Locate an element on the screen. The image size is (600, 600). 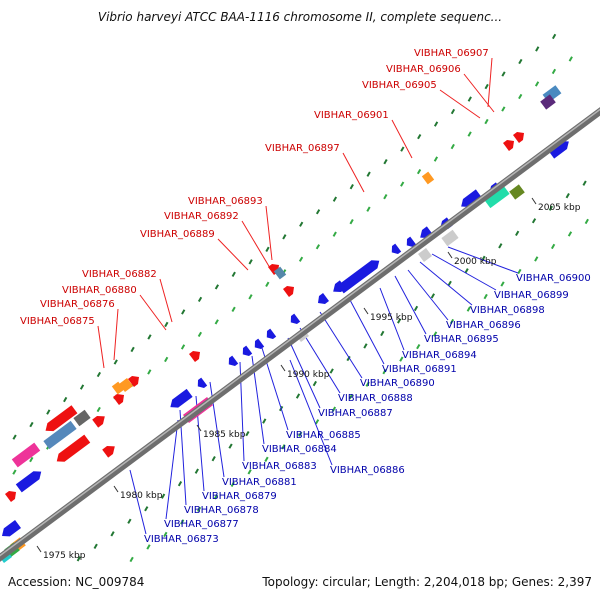
blue-gene-label: VIBHAR_06895 is located at coordinates (461, 339).